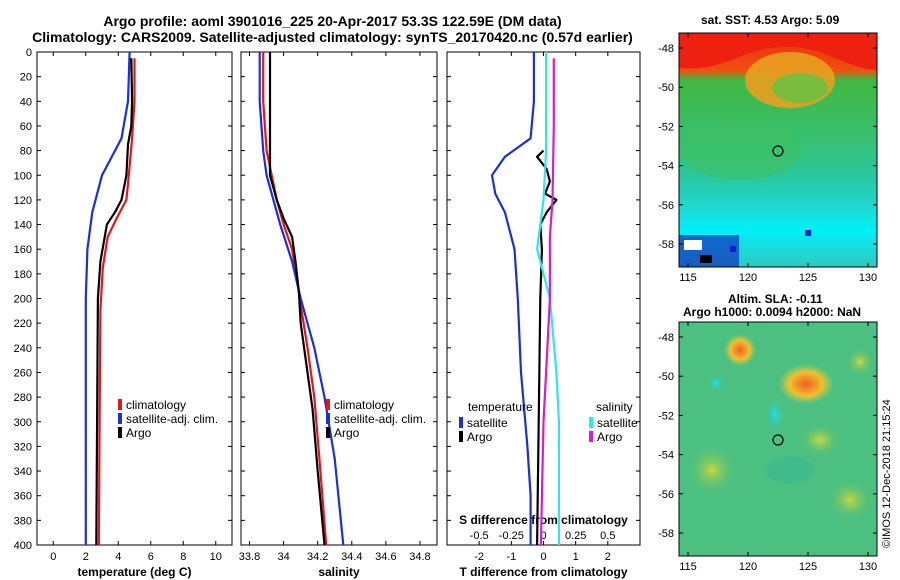  I want to click on y-tick-label: 140, so click(23, 226).